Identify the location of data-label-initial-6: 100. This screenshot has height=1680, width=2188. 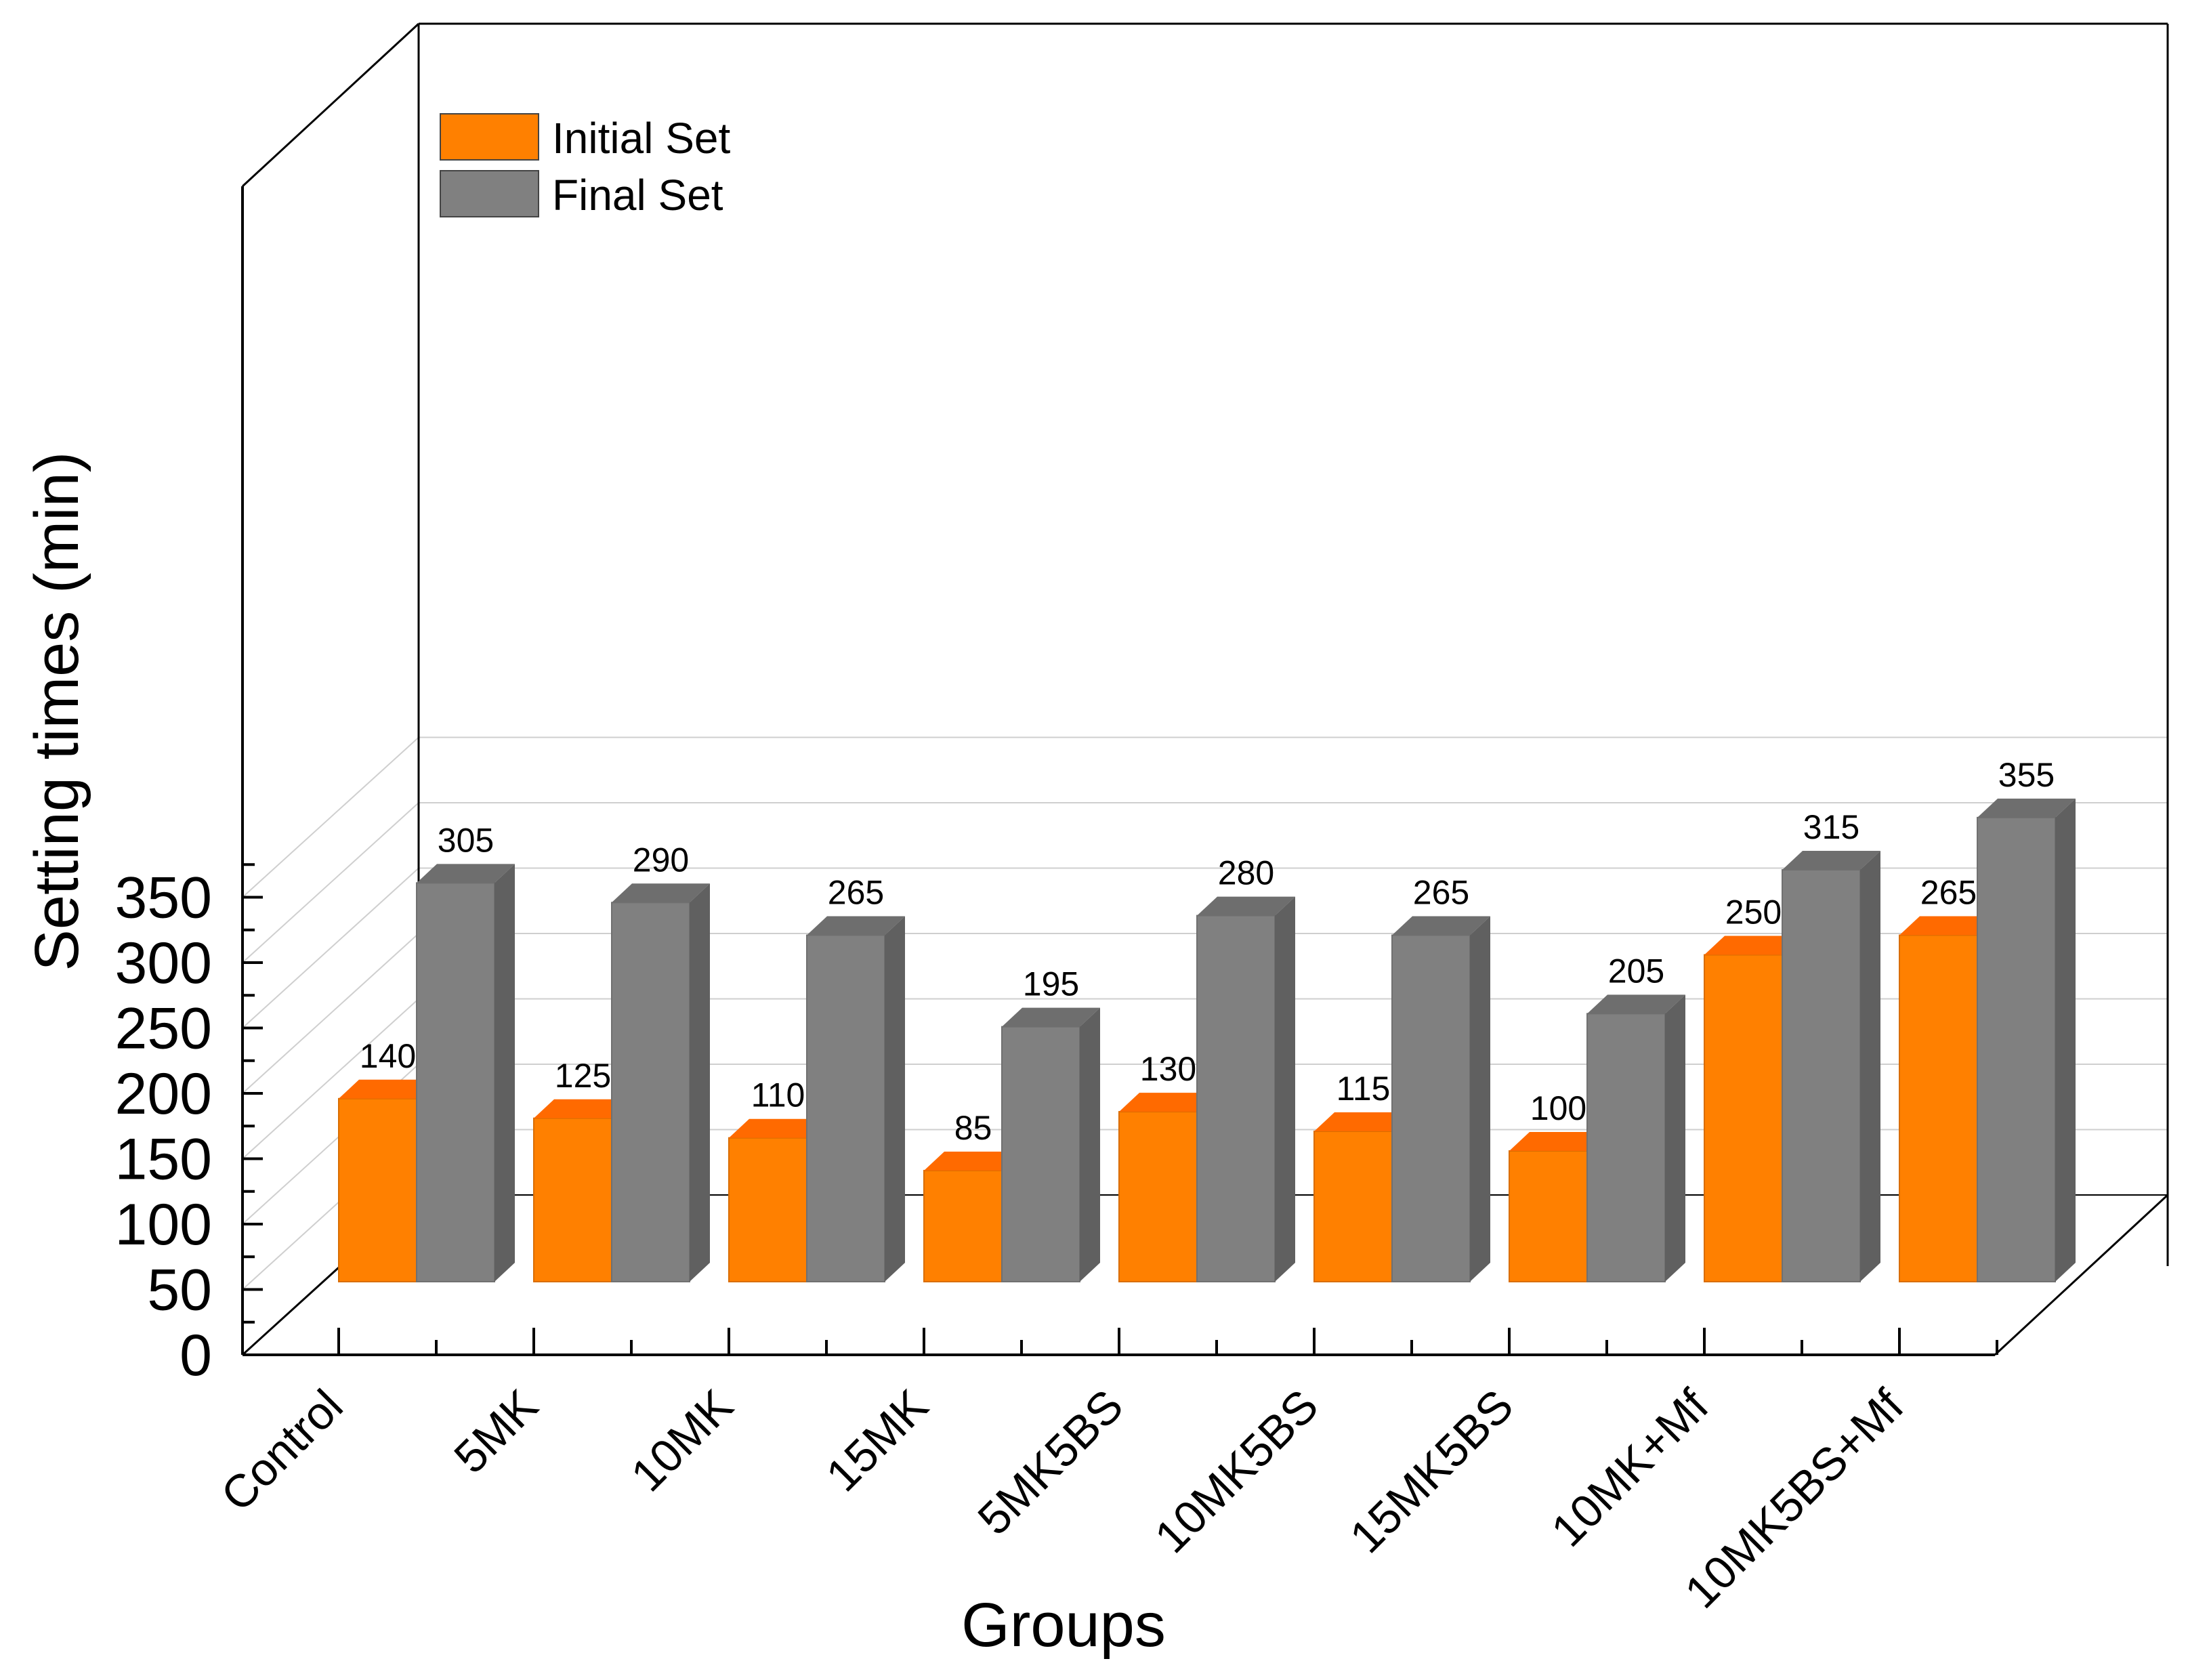
(1558, 1108).